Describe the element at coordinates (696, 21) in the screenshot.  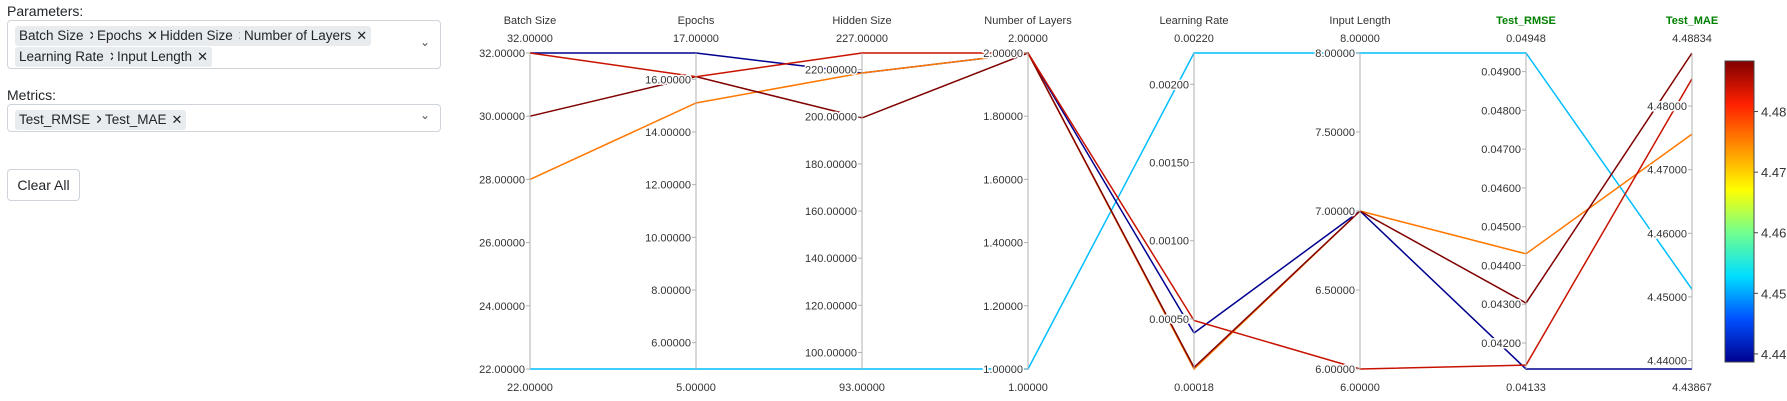
I see `axis-title: Epochs` at that location.